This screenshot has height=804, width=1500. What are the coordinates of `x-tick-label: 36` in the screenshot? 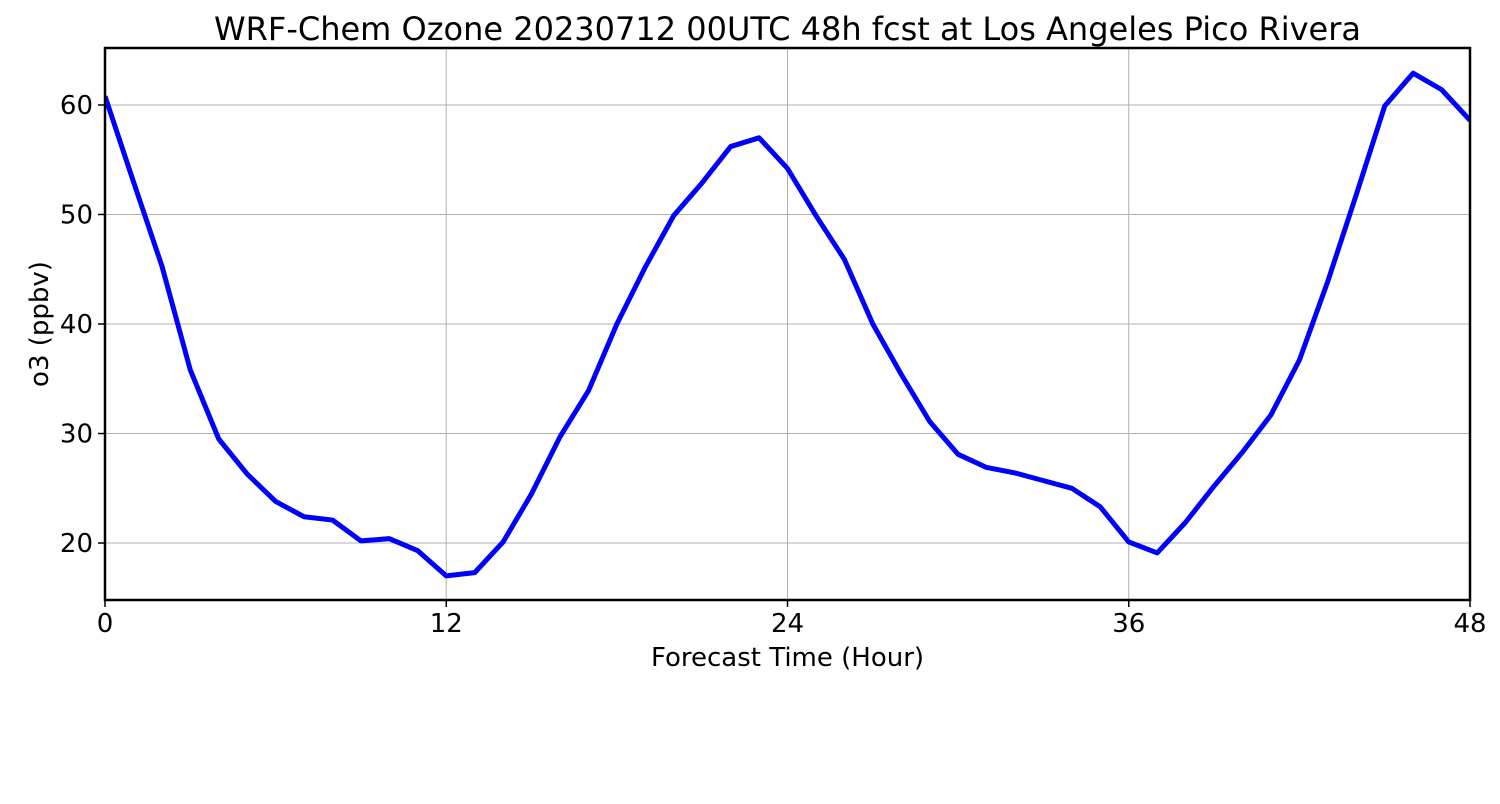 It's located at (1128, 624).